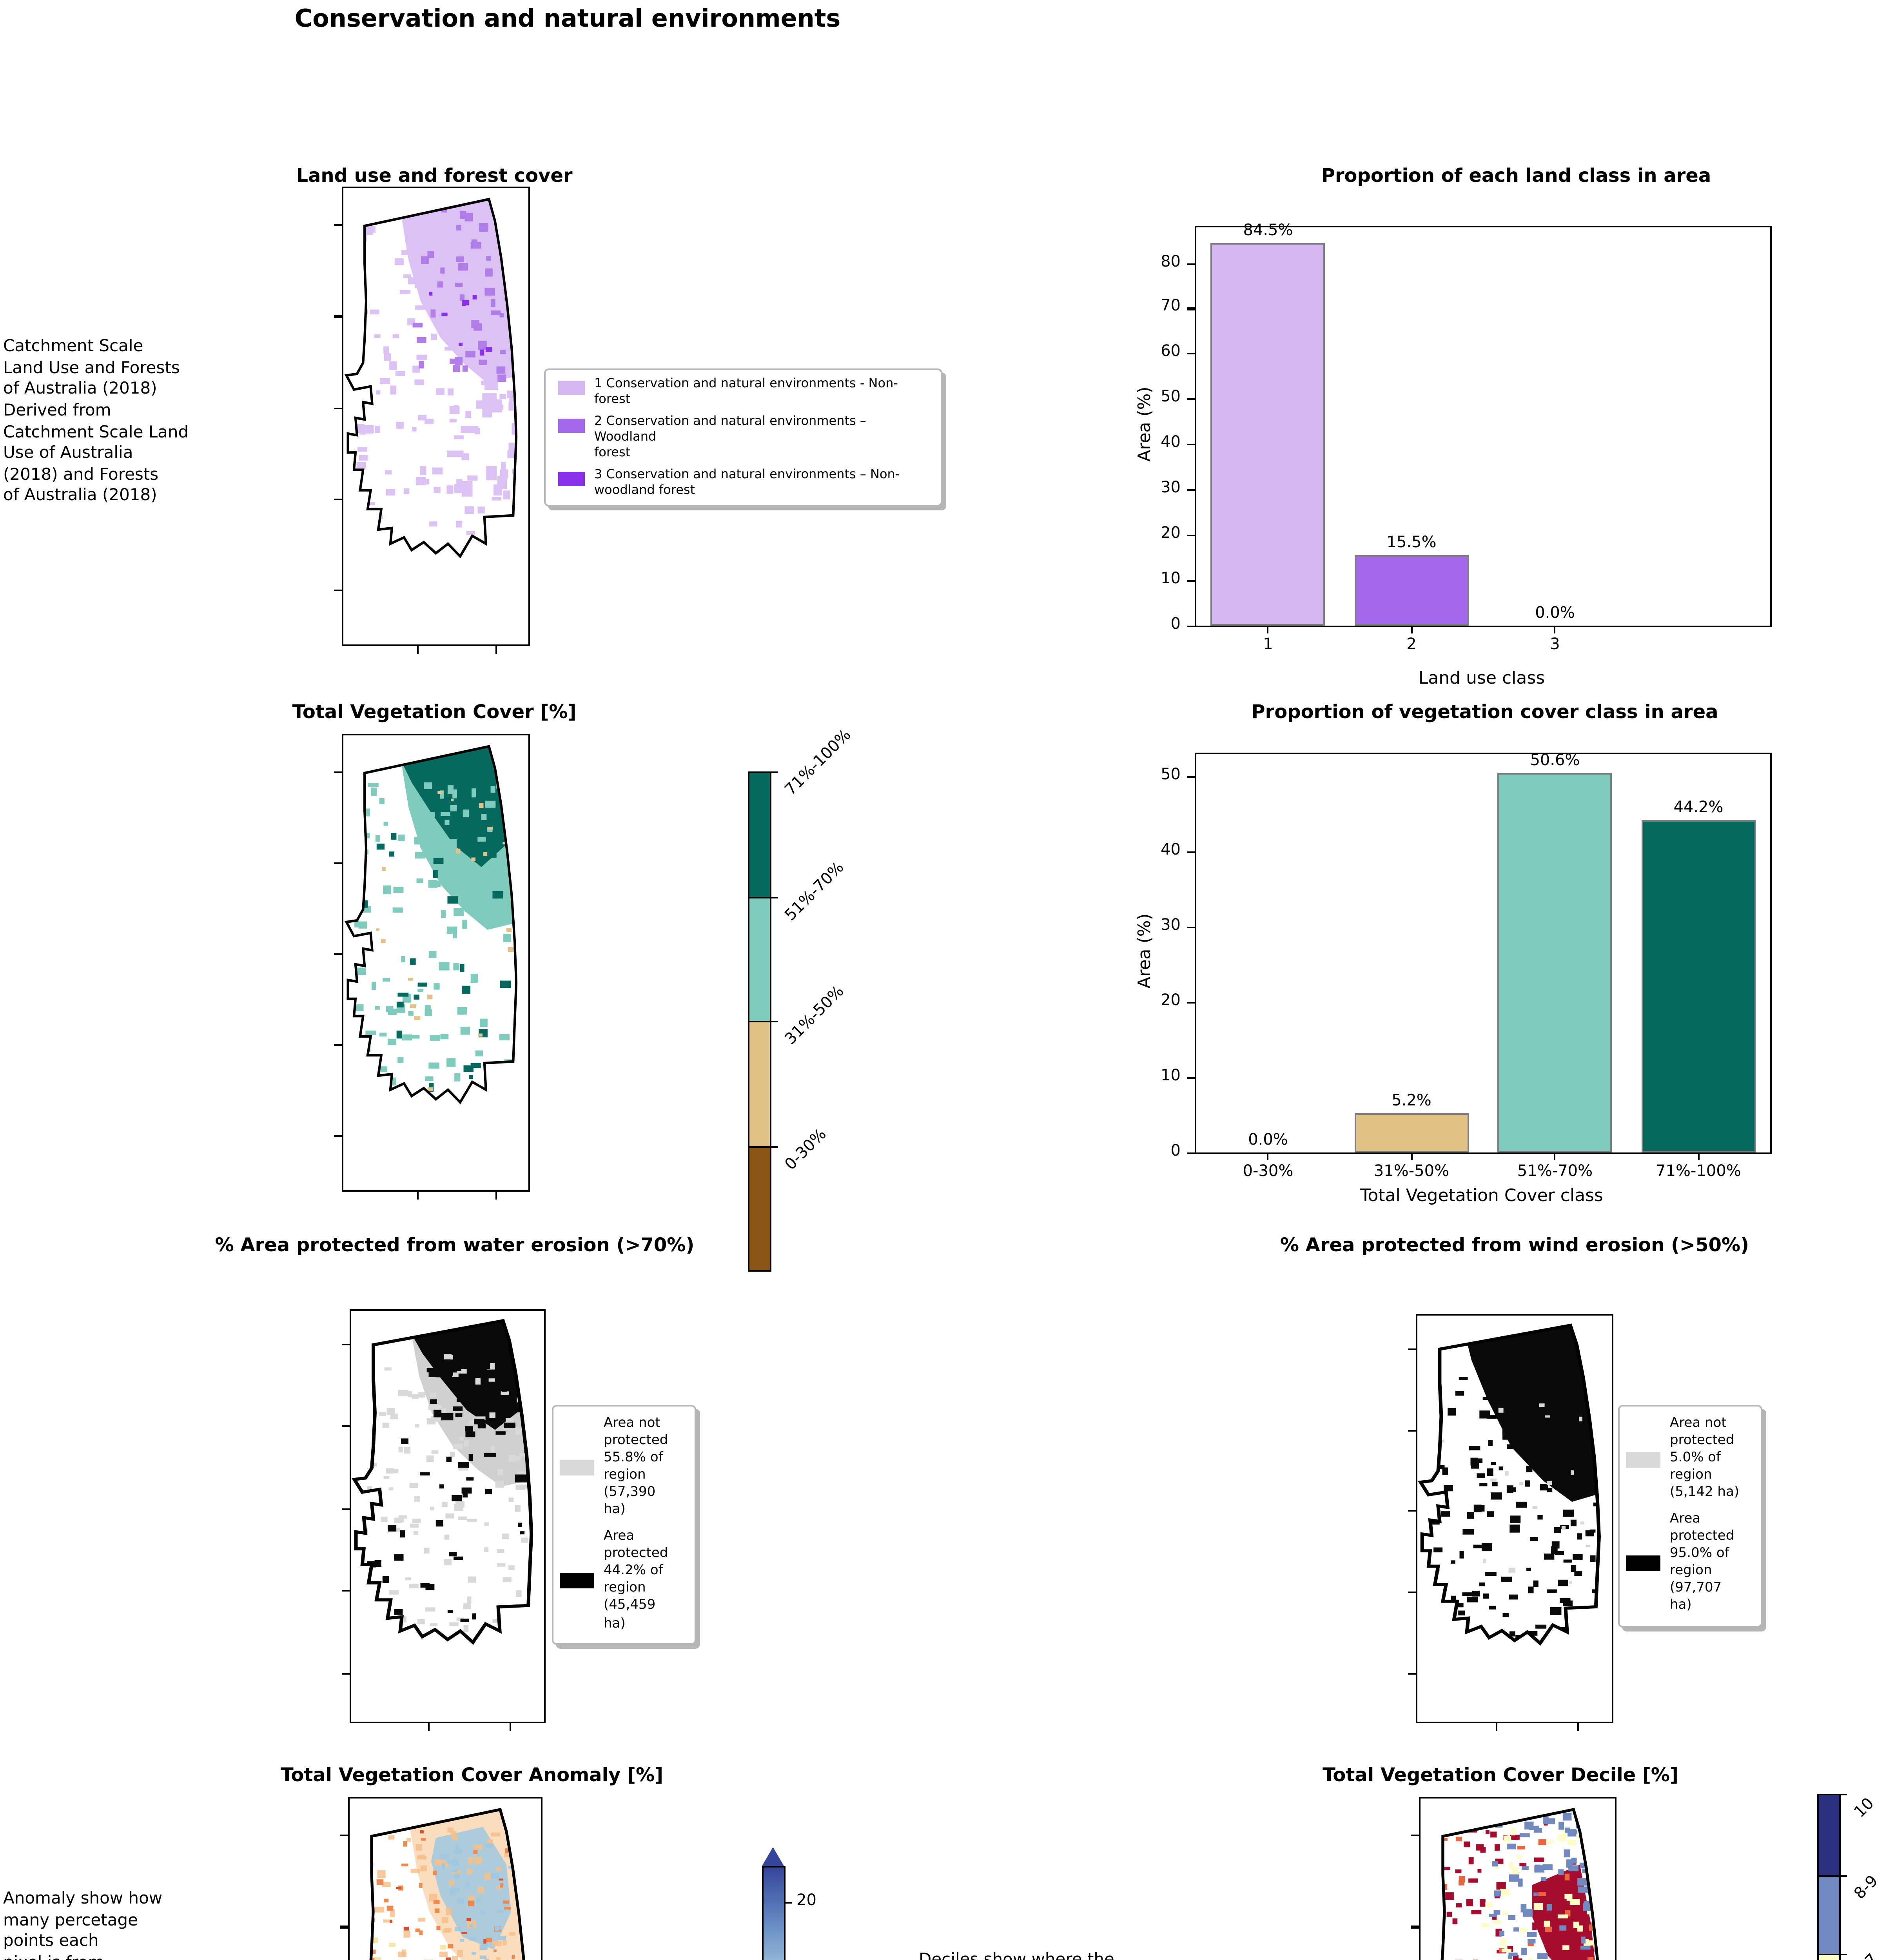  Describe the element at coordinates (1516, 1884) in the screenshot. I see `map6-raster` at that location.